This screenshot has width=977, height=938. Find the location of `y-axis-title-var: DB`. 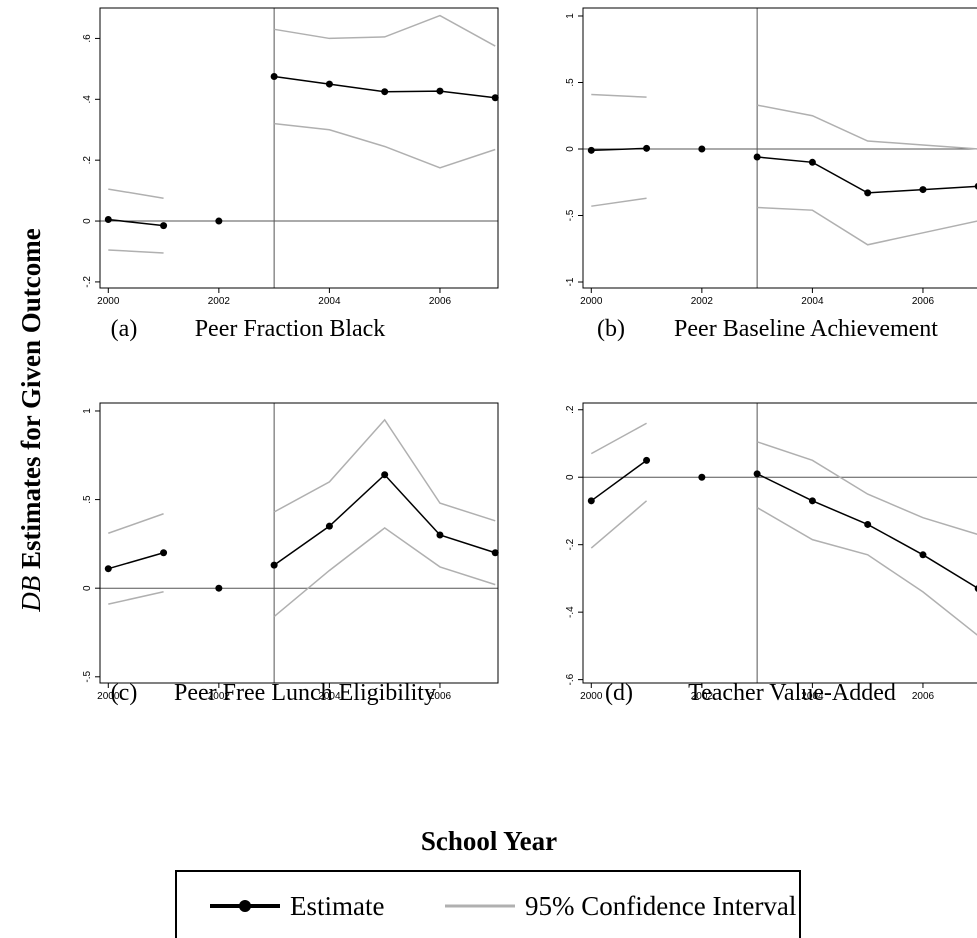

y-axis-title-var: DB is located at coordinates (31, 594).